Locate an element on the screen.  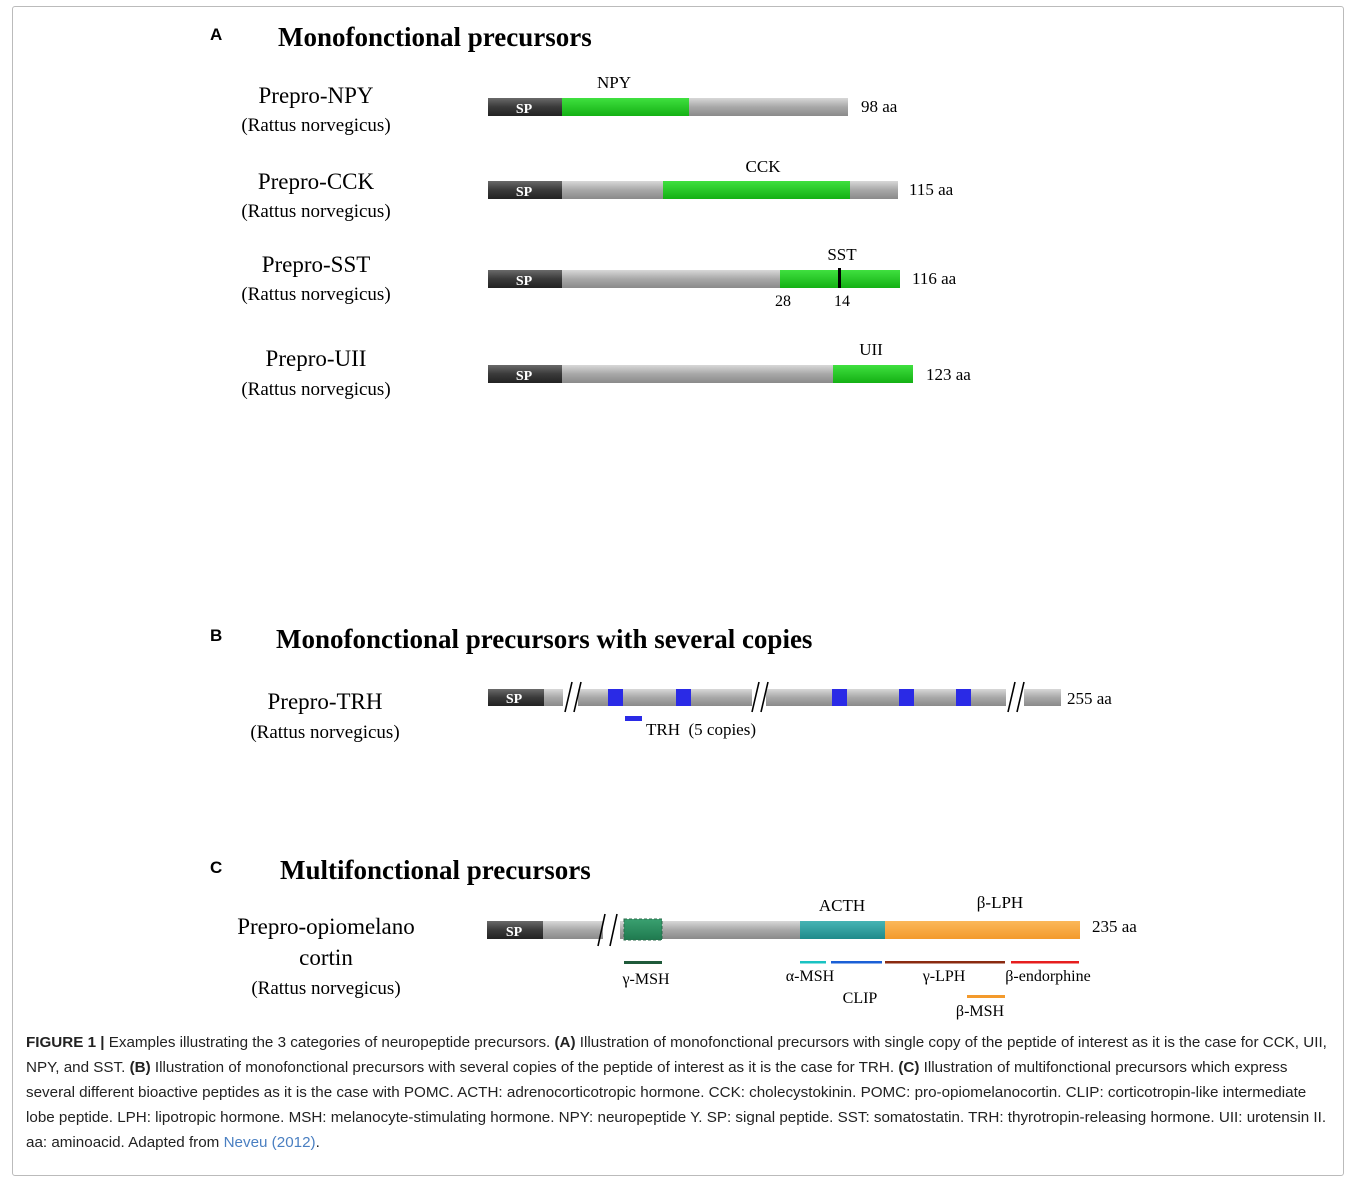
trh-species: (Rattus norvegicus) is located at coordinates (324, 732).